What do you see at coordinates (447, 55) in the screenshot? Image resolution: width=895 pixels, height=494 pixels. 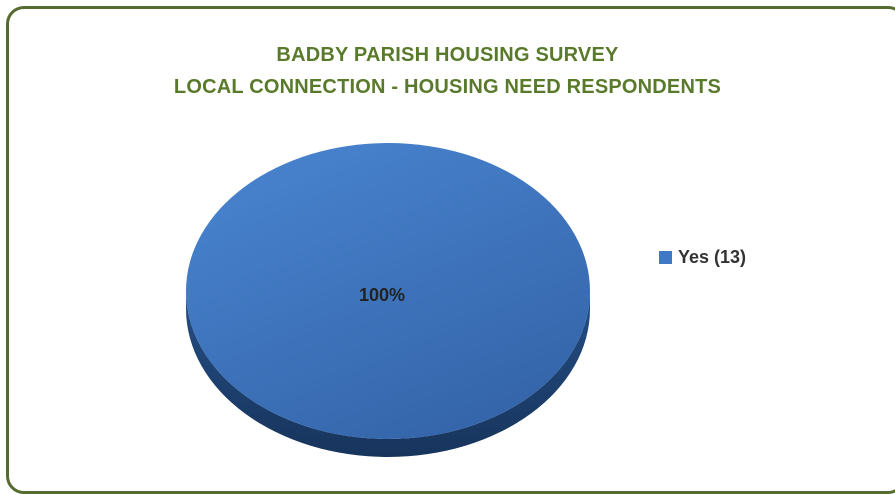 I see `chart-title-line-1: BADBY PARISH HOUSING SURVEY` at bounding box center [447, 55].